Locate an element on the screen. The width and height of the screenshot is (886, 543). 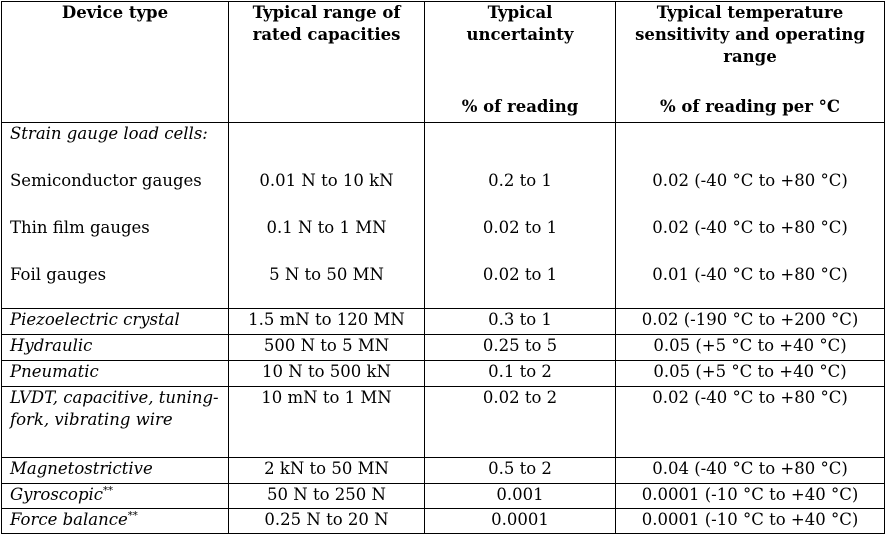
device-name: Gyroscopic is located at coordinates (57, 494).